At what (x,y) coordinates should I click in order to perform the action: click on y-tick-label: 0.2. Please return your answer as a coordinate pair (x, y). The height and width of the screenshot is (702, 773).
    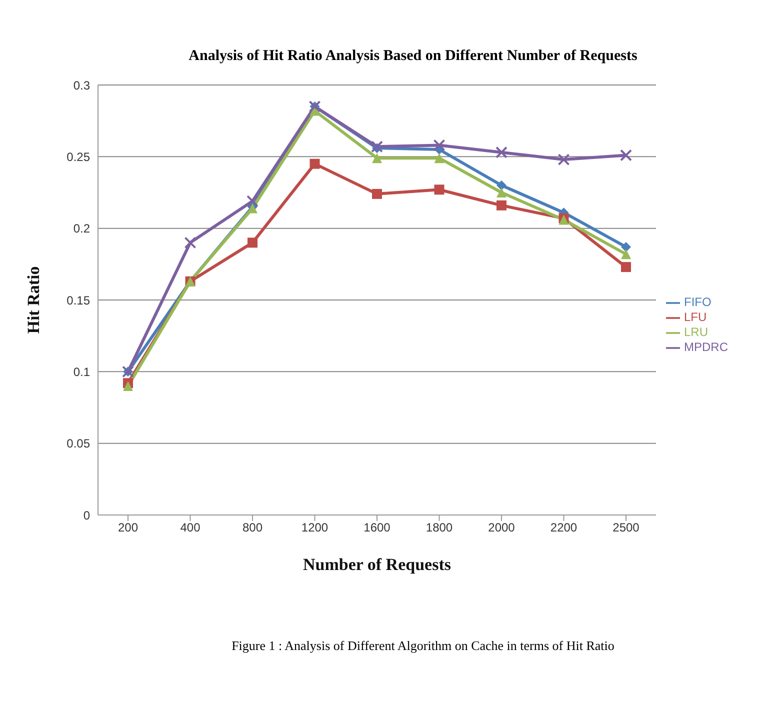
    Looking at the image, I should click on (81, 229).